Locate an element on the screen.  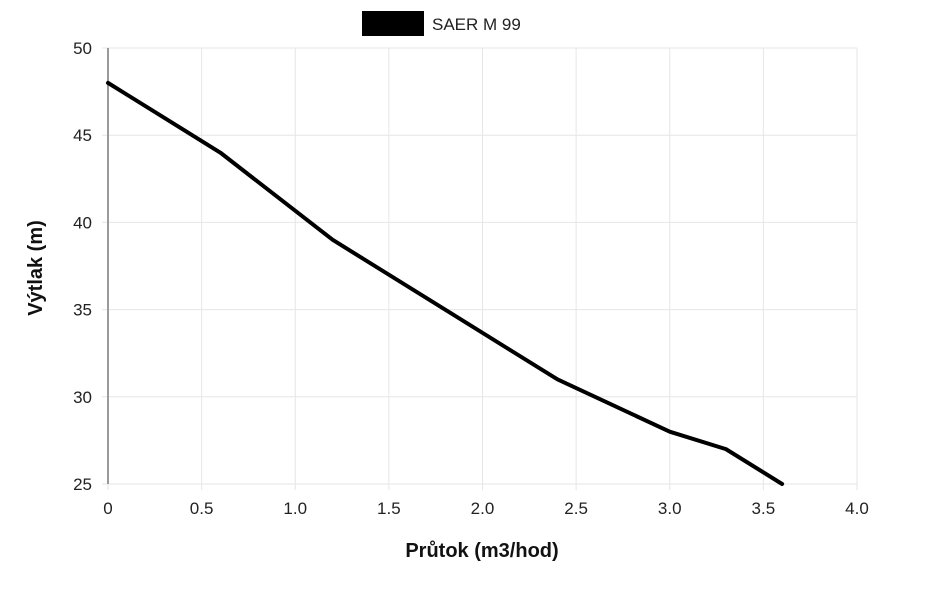
legend-label: SAER M 99 is located at coordinates (476, 24).